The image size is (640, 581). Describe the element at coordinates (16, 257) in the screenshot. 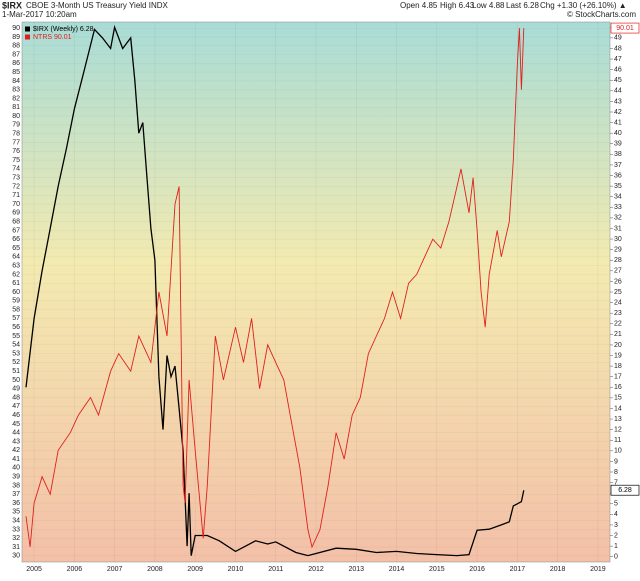

I see `y-tick-label: 64` at that location.